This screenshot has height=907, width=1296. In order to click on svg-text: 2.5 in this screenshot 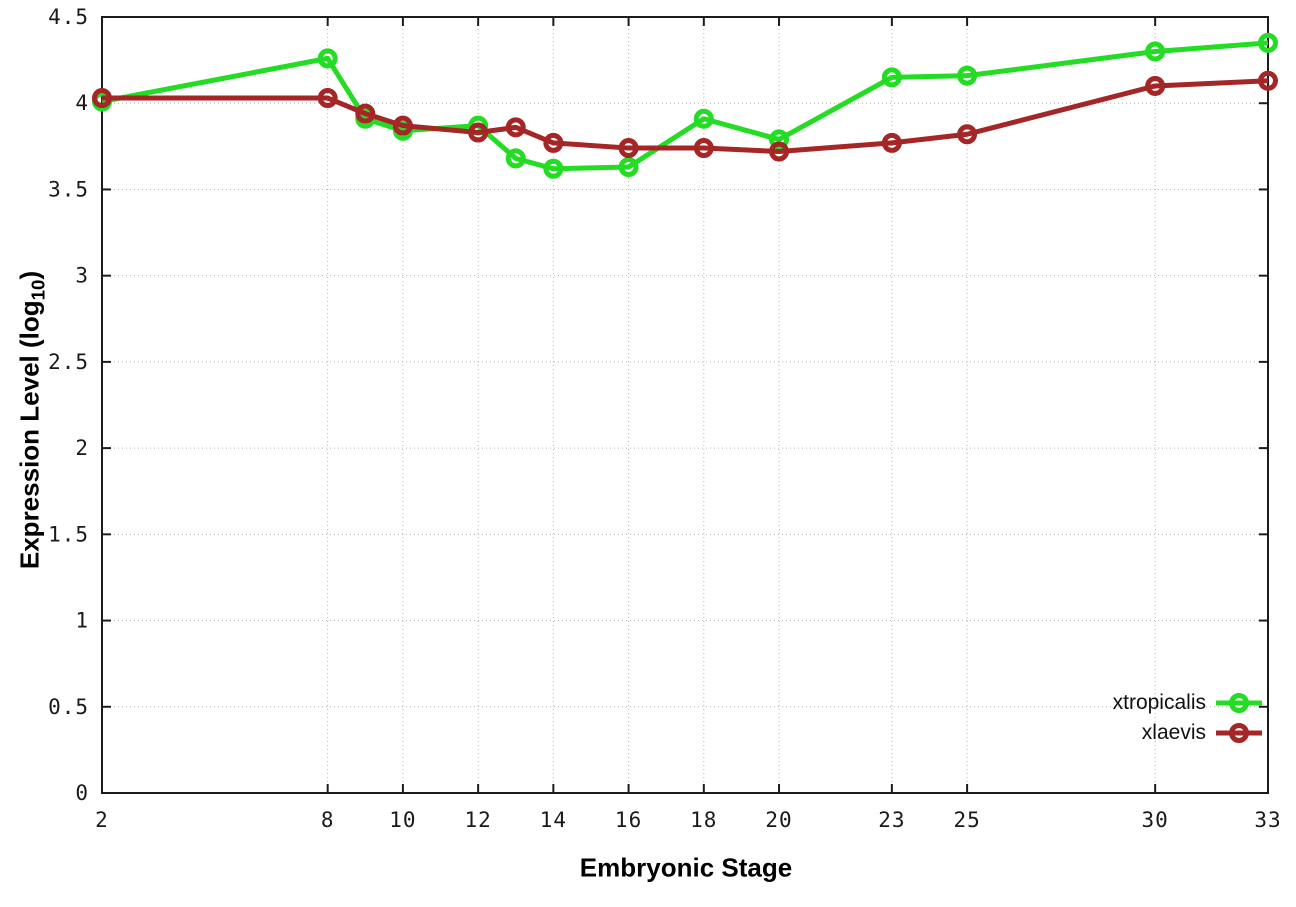, I will do `click(68, 362)`.